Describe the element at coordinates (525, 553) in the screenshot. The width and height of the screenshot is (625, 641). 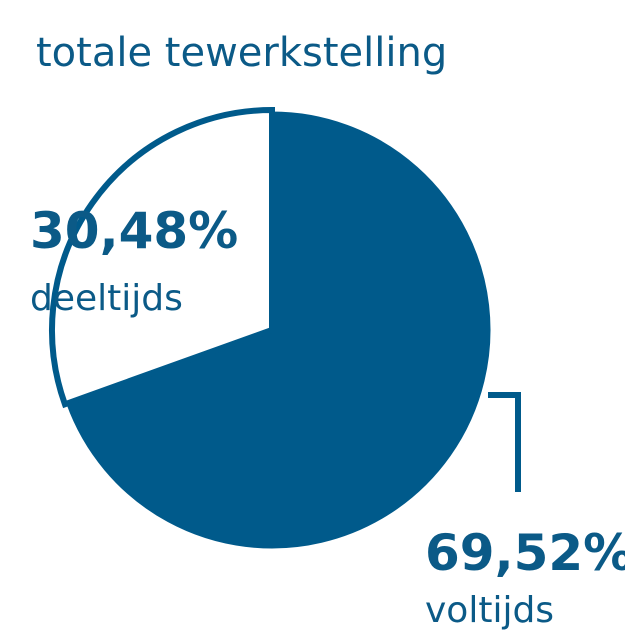
I see `value-label: 69,52%` at that location.